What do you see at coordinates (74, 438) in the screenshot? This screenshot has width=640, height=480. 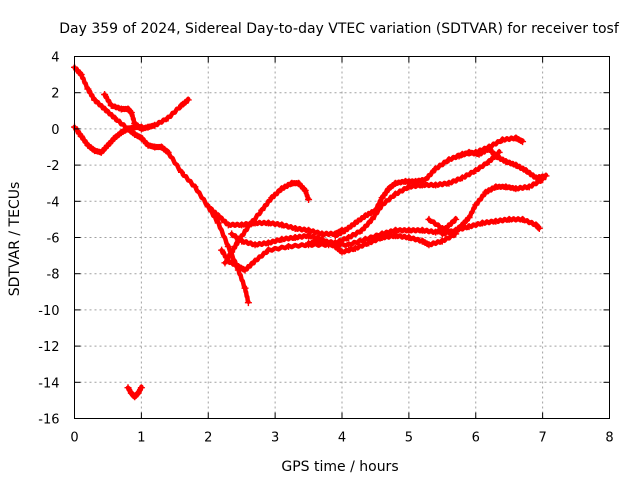 I see `x-tick-label: 0` at bounding box center [74, 438].